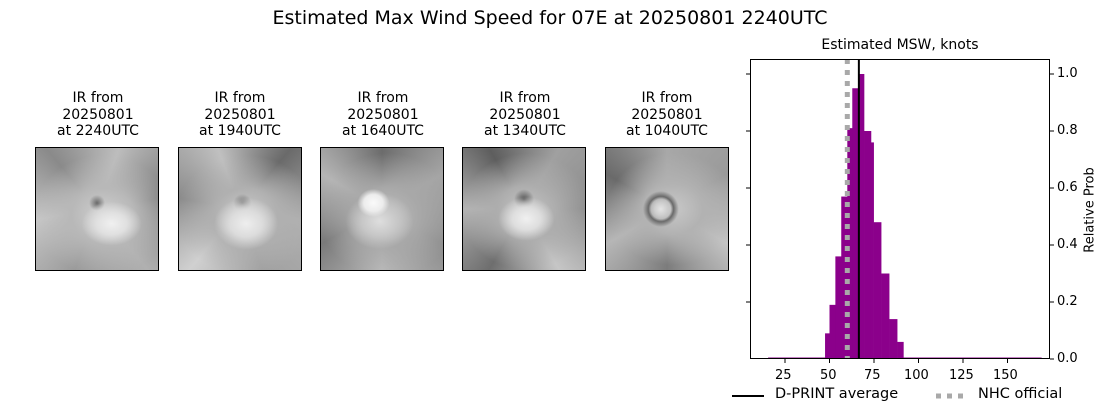 Image resolution: width=1100 pixels, height=409 pixels. What do you see at coordinates (783, 375) in the screenshot?
I see `x-tick-label: 25` at bounding box center [783, 375].